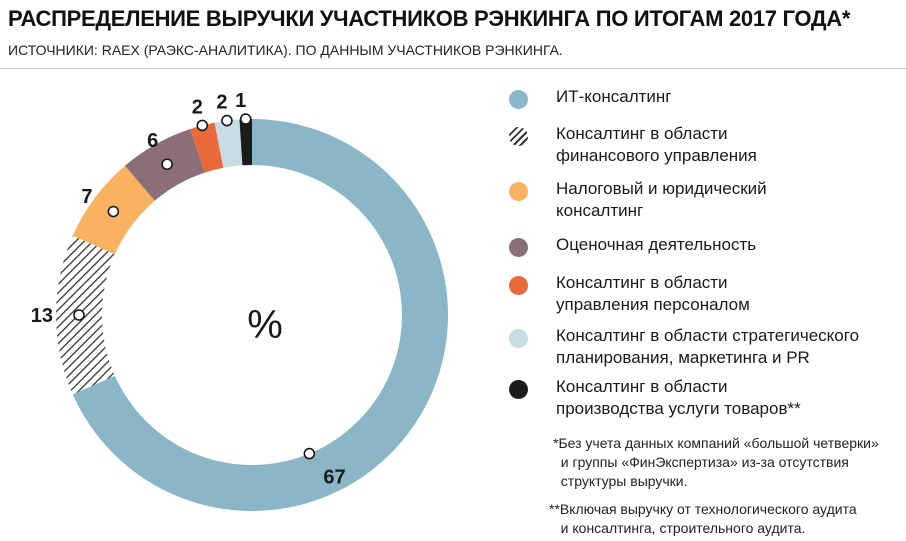  I want to click on value-label: 67, so click(334, 478).